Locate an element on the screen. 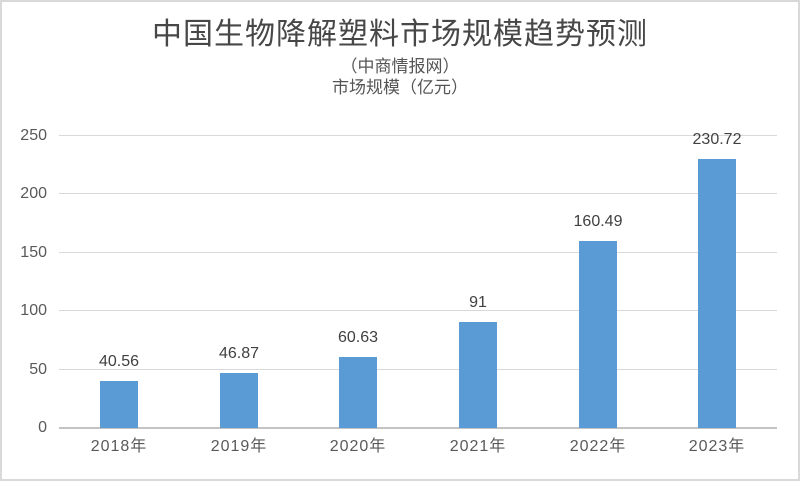 The width and height of the screenshot is (800, 481). x-tick-label: 2022年 is located at coordinates (598, 446).